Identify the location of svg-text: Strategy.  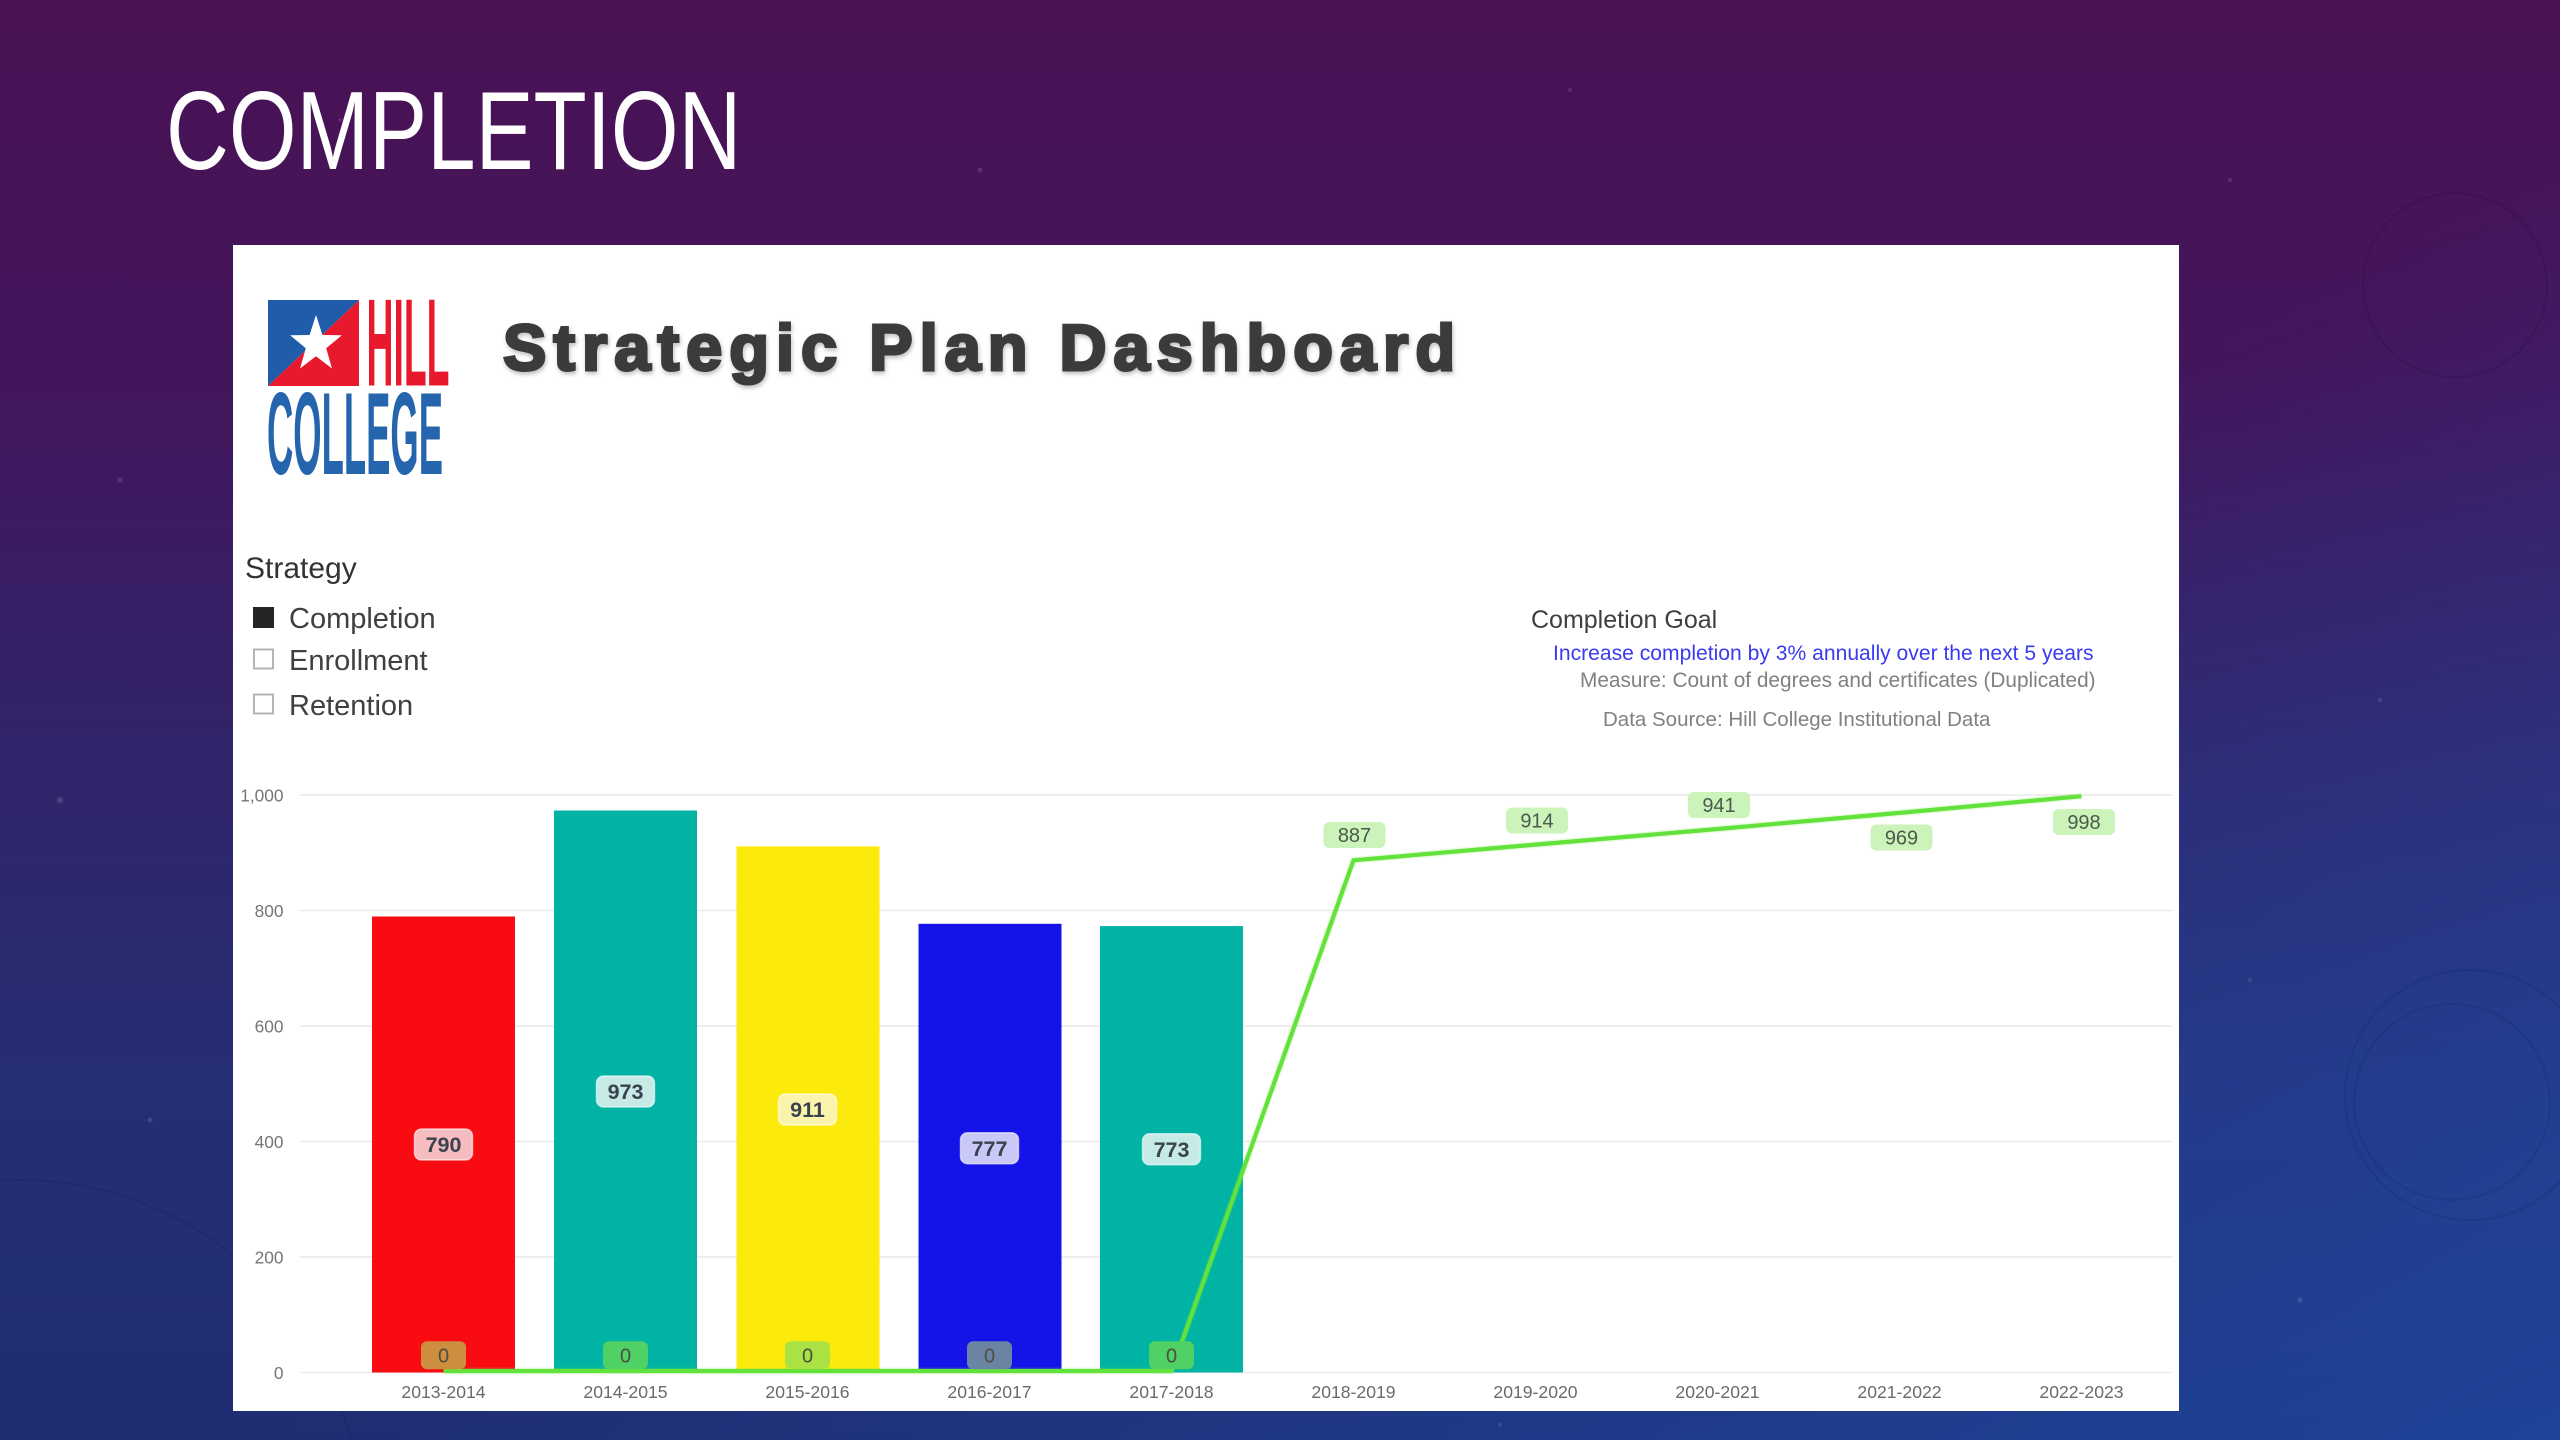
(301, 568).